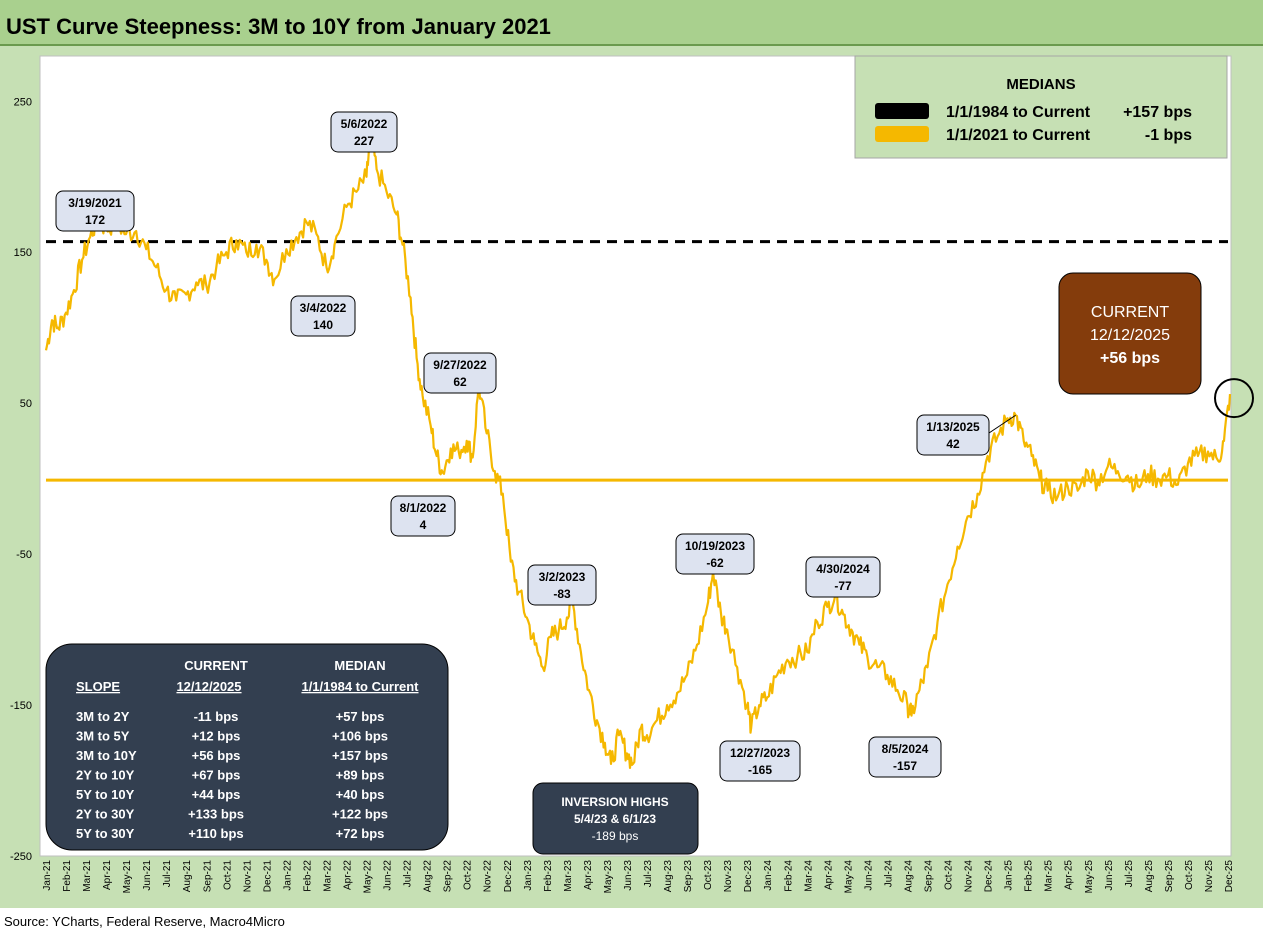 This screenshot has width=1263, height=938. Describe the element at coordinates (360, 736) in the screenshot. I see `slope-median: +106 bps` at that location.